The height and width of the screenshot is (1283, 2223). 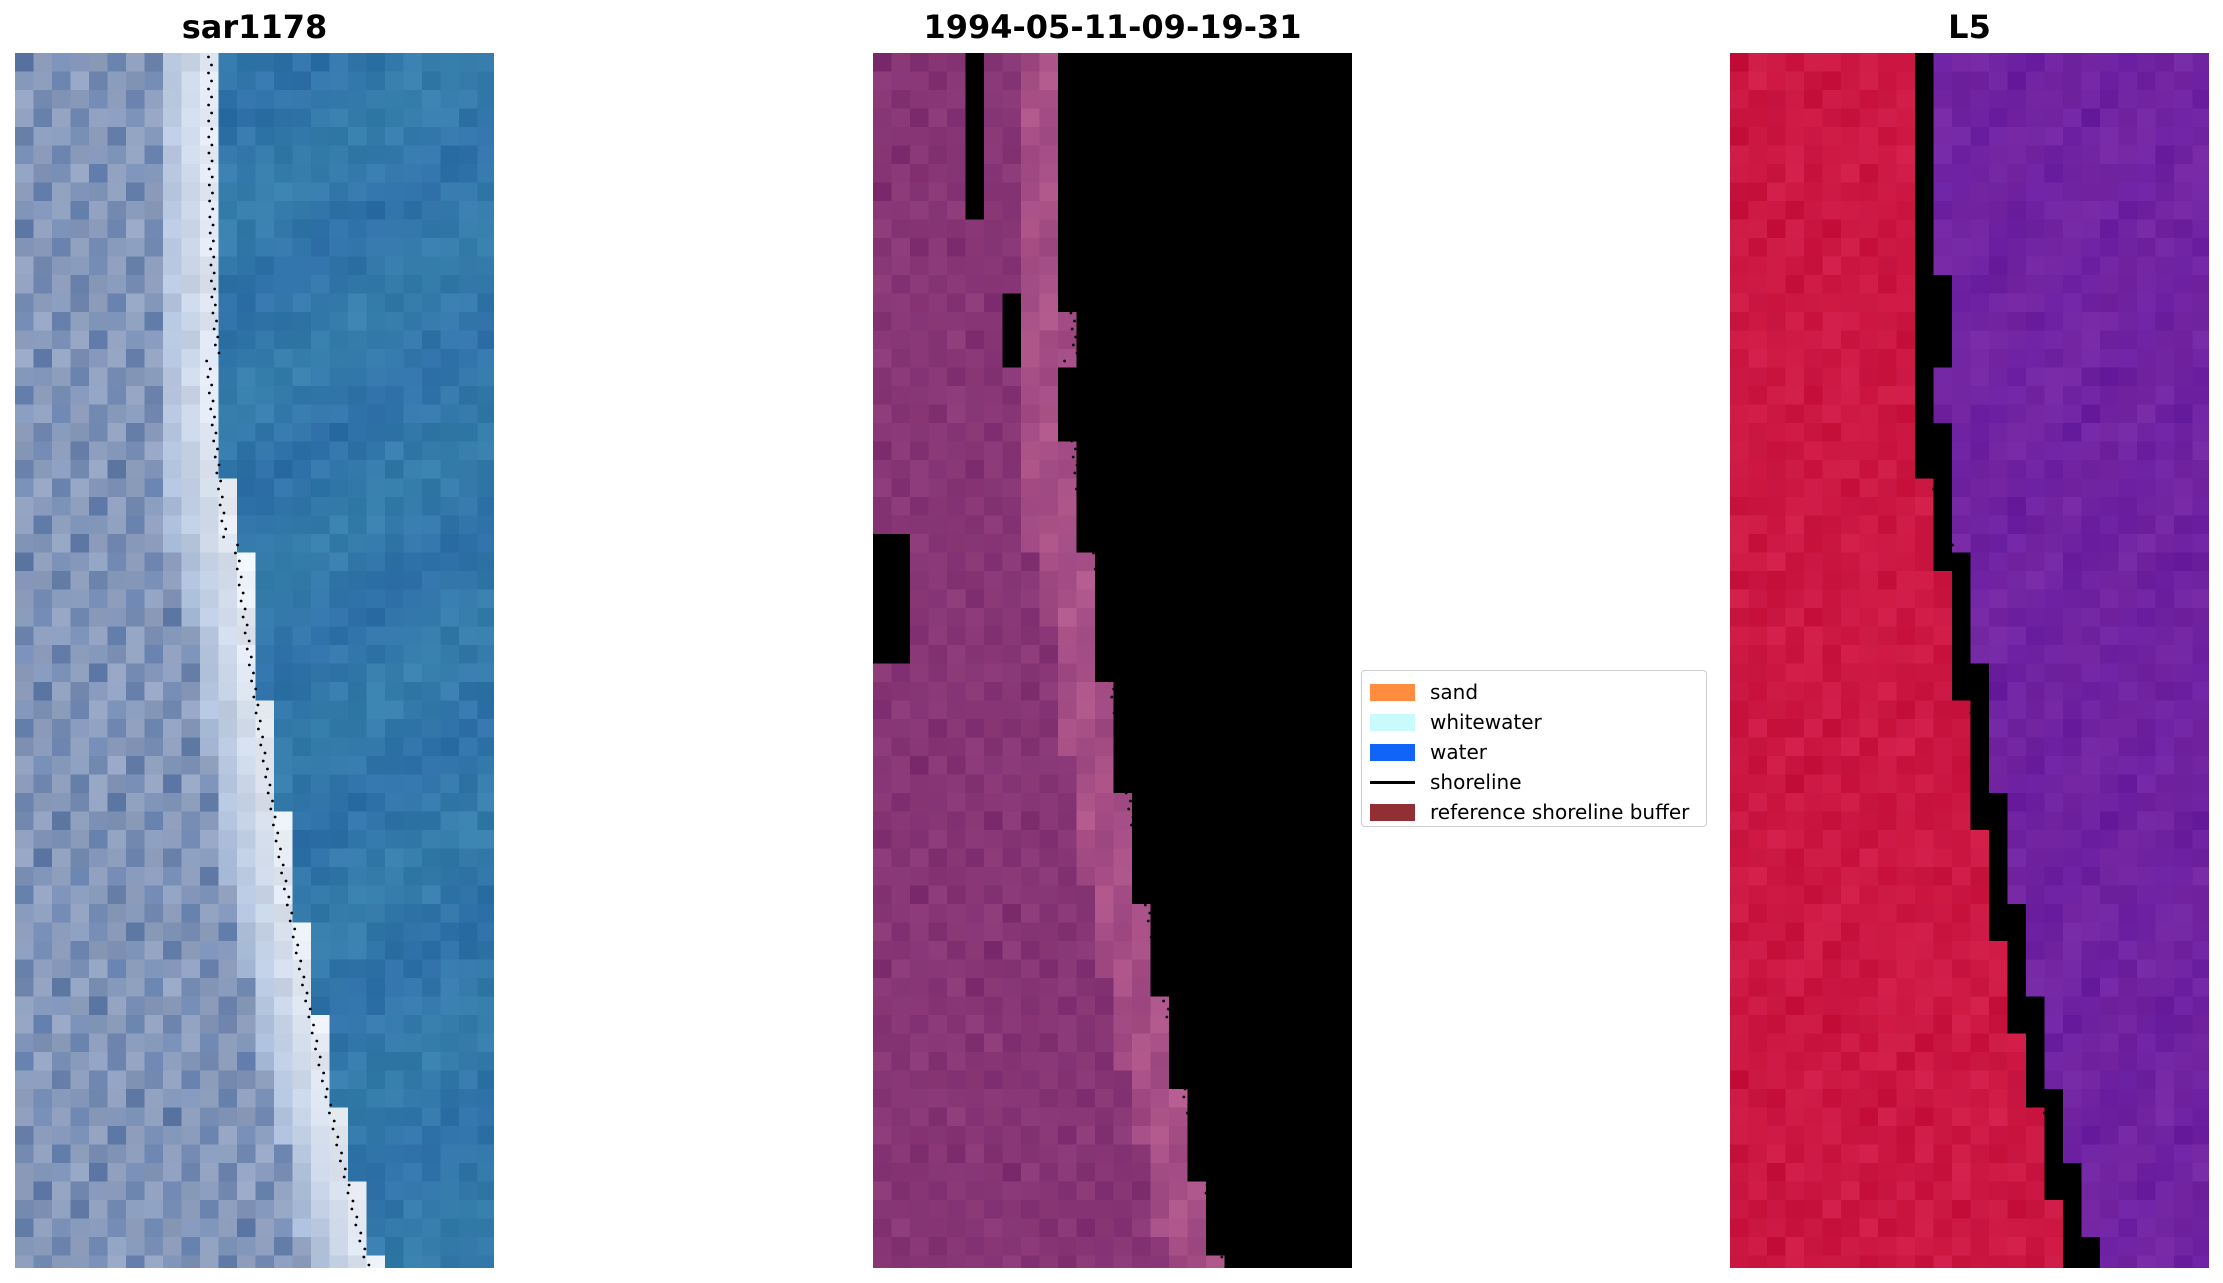 I want to click on shoreline-swatch, so click(x=1392, y=782).